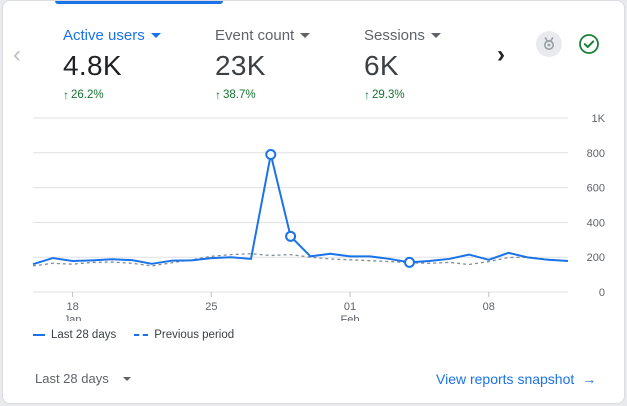 Image resolution: width=627 pixels, height=406 pixels. I want to click on metric-delta-text: 38.7%, so click(239, 95).